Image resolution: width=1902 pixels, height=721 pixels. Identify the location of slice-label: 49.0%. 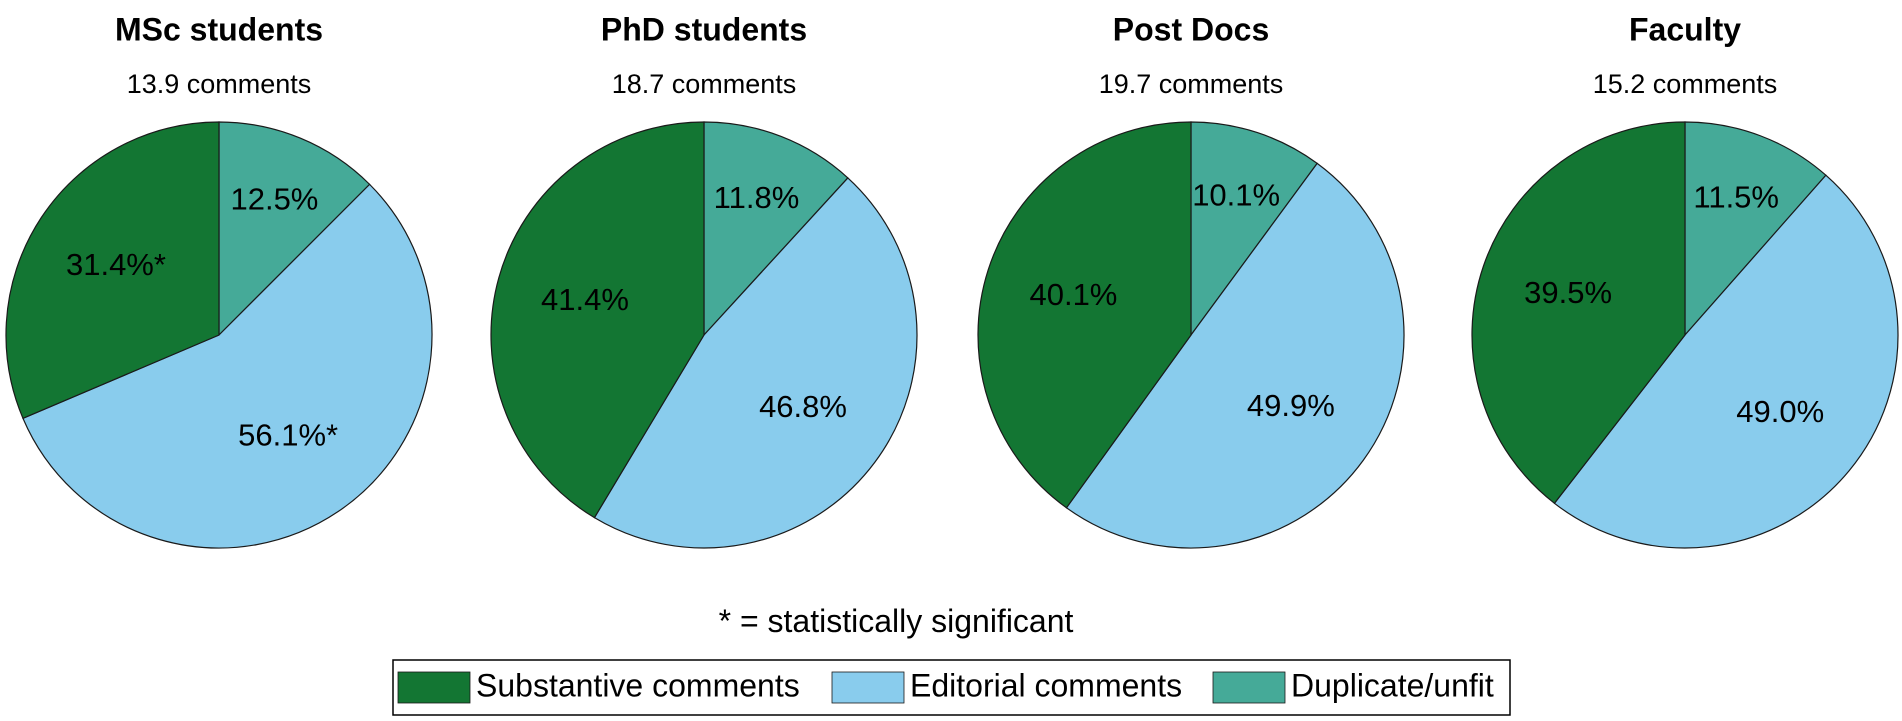
(1780, 411).